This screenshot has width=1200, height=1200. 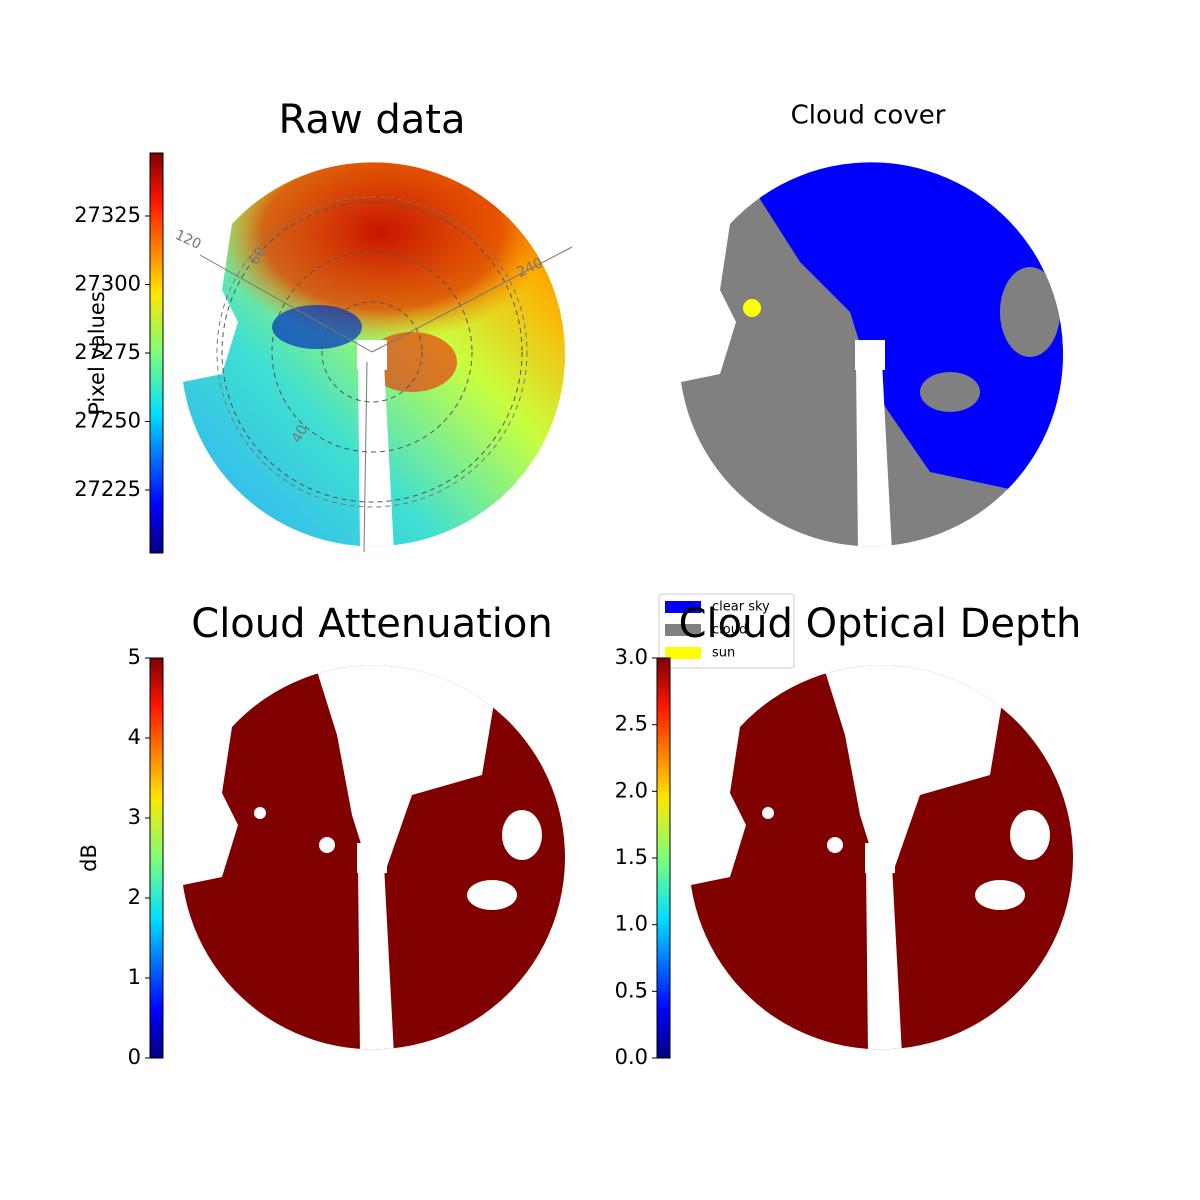 What do you see at coordinates (89, 858) in the screenshot?
I see `colorbar-label: dB` at bounding box center [89, 858].